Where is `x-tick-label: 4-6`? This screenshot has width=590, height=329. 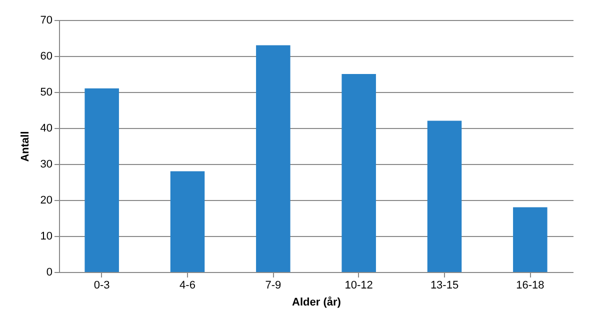
x-tick-label: 4-6 is located at coordinates (188, 286).